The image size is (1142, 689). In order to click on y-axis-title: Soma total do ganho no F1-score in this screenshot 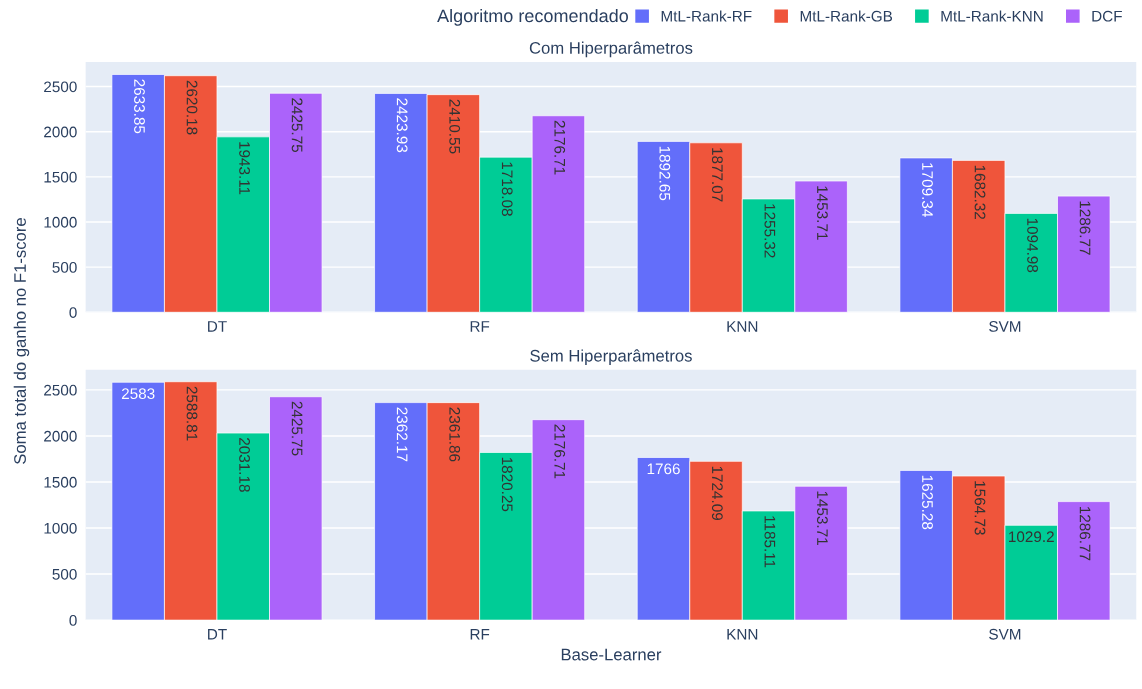, I will do `click(21, 341)`.